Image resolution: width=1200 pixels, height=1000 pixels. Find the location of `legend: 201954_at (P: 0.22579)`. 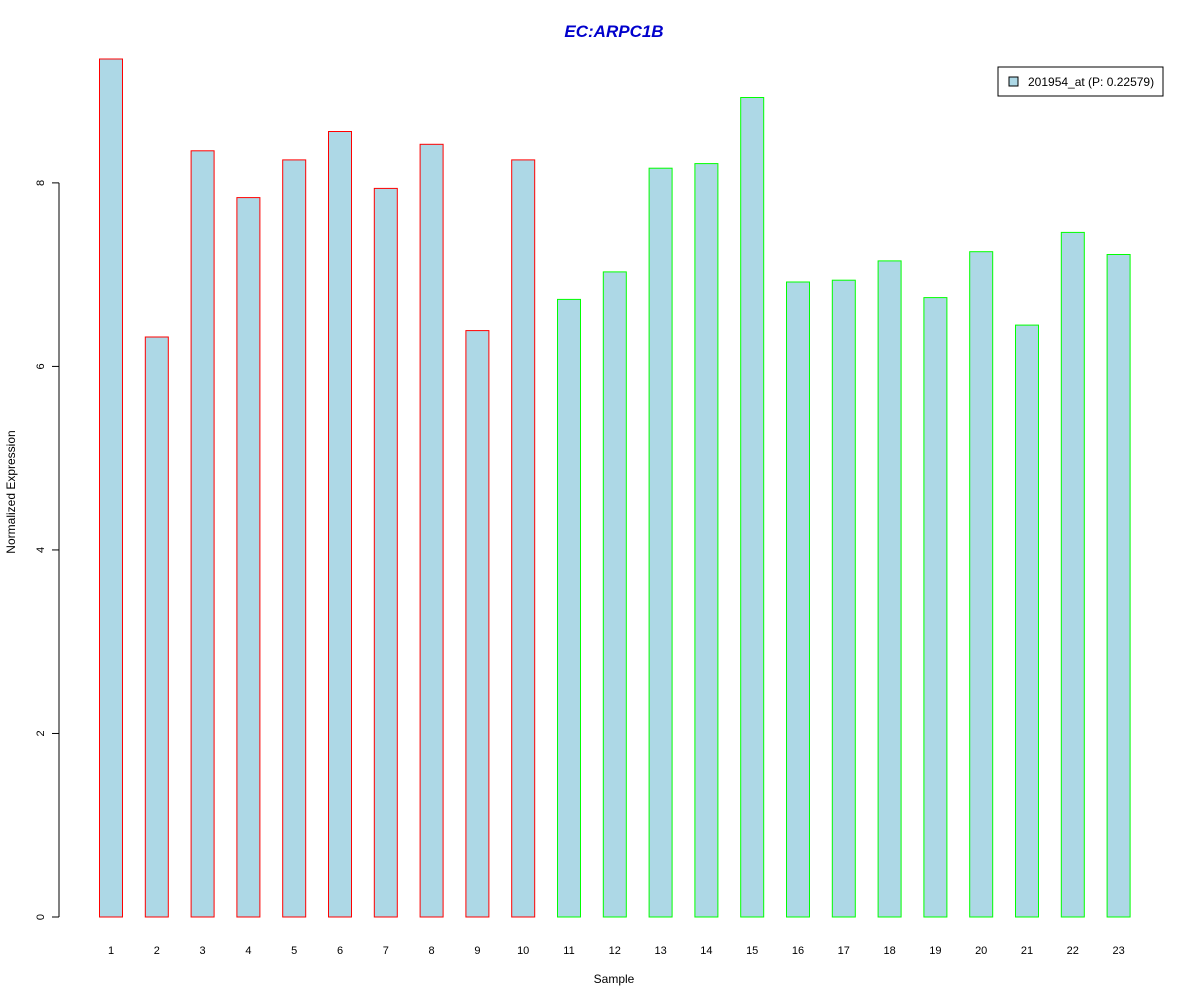

legend: 201954_at (P: 0.22579) is located at coordinates (1080, 81).